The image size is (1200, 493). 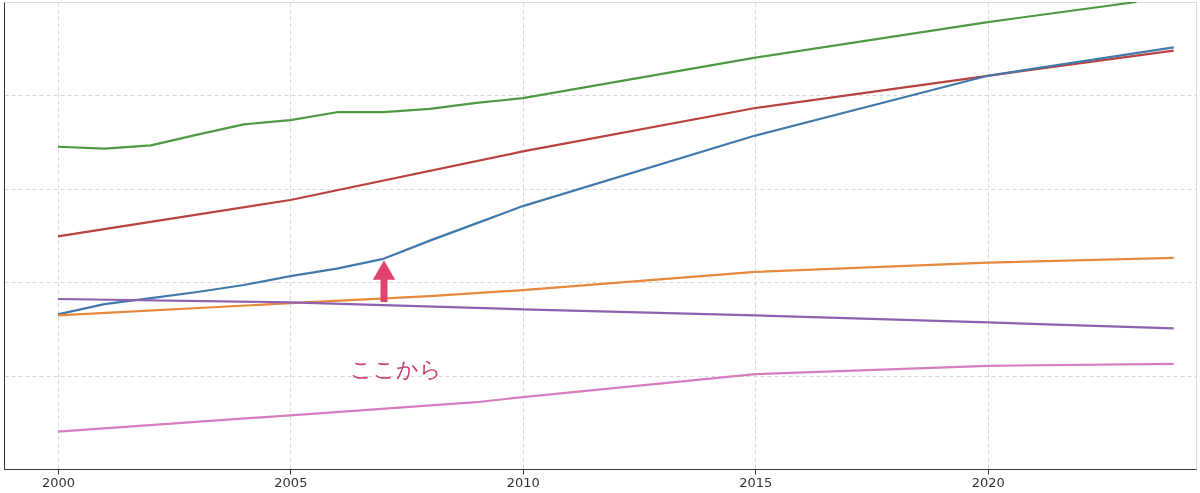 What do you see at coordinates (756, 482) in the screenshot?
I see `x-tick-label: 2015` at bounding box center [756, 482].